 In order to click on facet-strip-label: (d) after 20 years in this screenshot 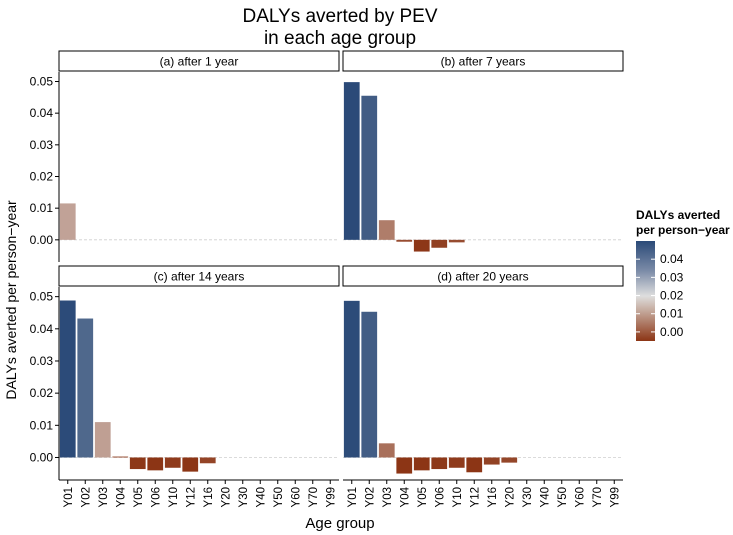, I will do `click(482, 277)`.